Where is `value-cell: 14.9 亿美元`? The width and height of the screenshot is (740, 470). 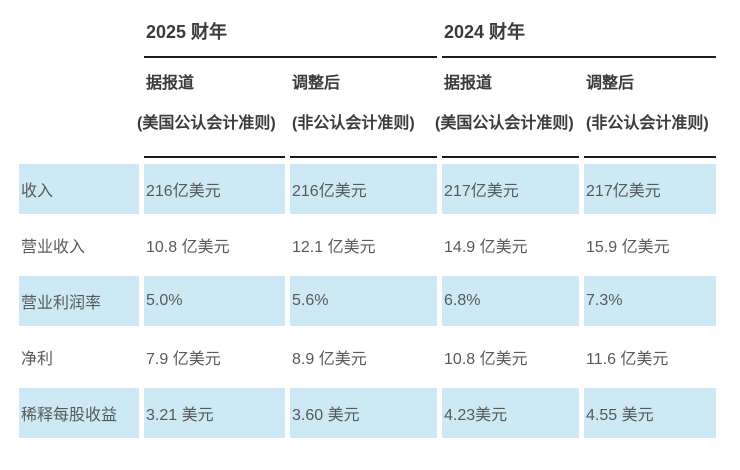
value-cell: 14.9 亿美元 is located at coordinates (486, 247).